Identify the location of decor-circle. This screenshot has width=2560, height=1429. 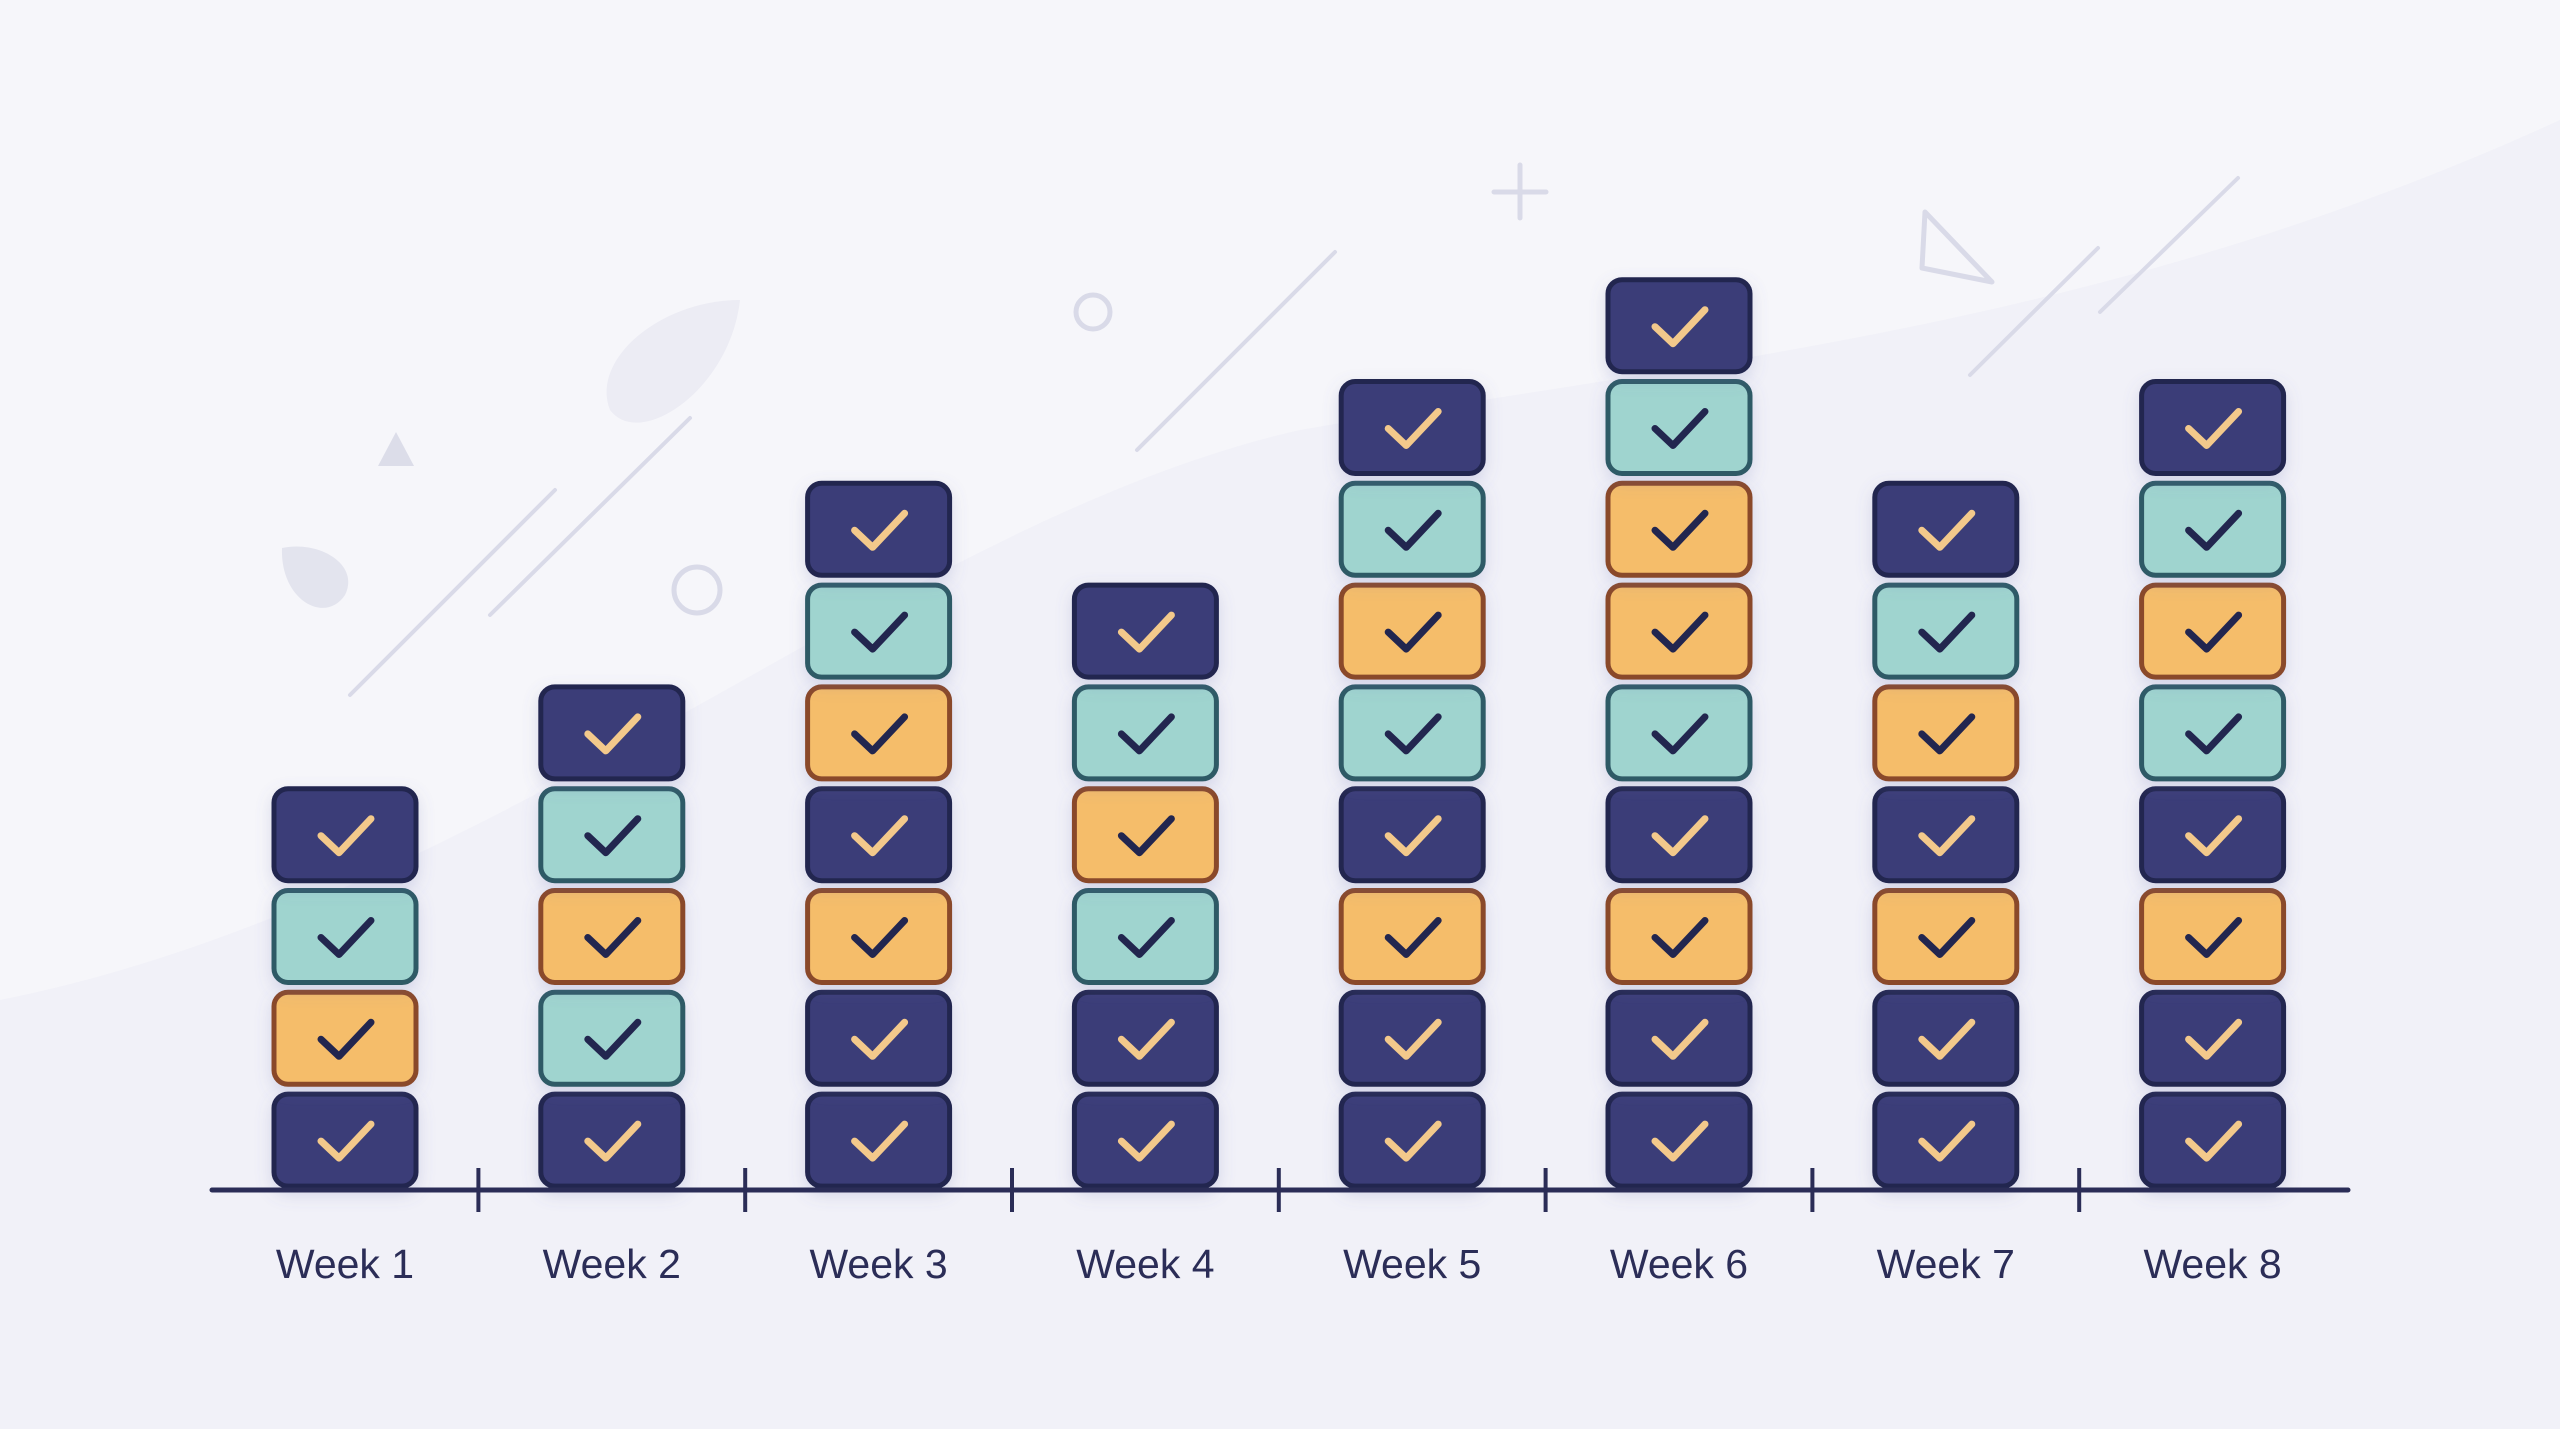
(697, 590).